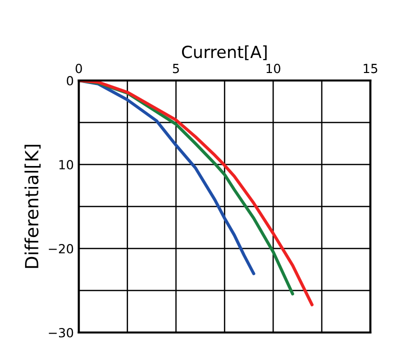 This screenshot has width=394, height=350. Describe the element at coordinates (224, 52) in the screenshot. I see `x-axis-title: Current[A]` at that location.